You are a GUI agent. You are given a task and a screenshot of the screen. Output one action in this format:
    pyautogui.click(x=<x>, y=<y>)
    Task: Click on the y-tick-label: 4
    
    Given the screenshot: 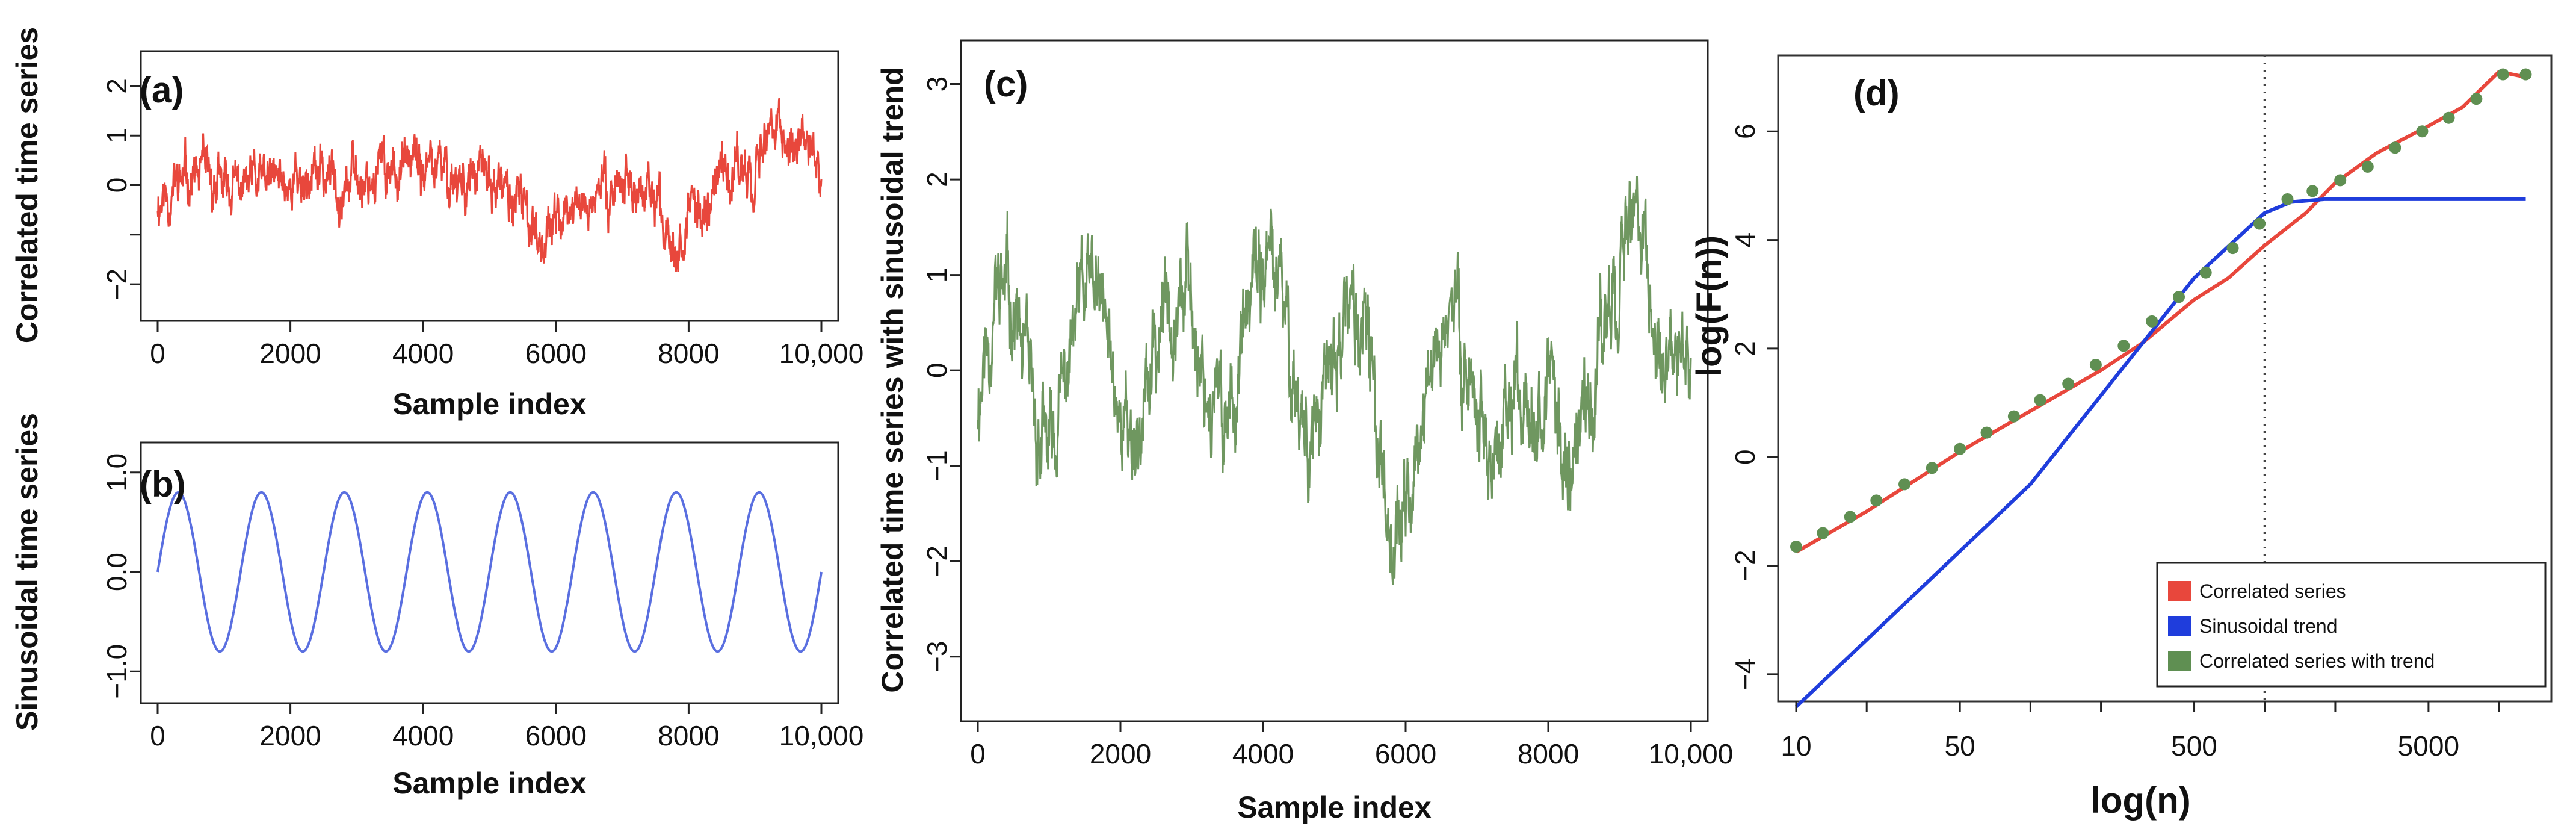 What is the action you would take?
    pyautogui.click(x=1745, y=240)
    